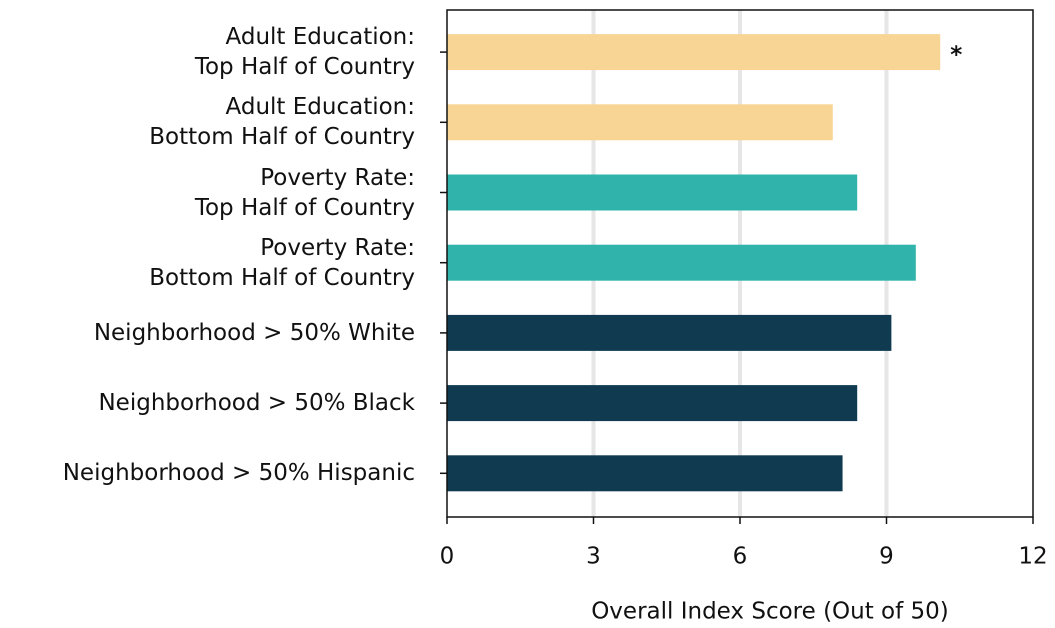  What do you see at coordinates (1032, 557) in the screenshot?
I see `x-tick-label: 12` at bounding box center [1032, 557].